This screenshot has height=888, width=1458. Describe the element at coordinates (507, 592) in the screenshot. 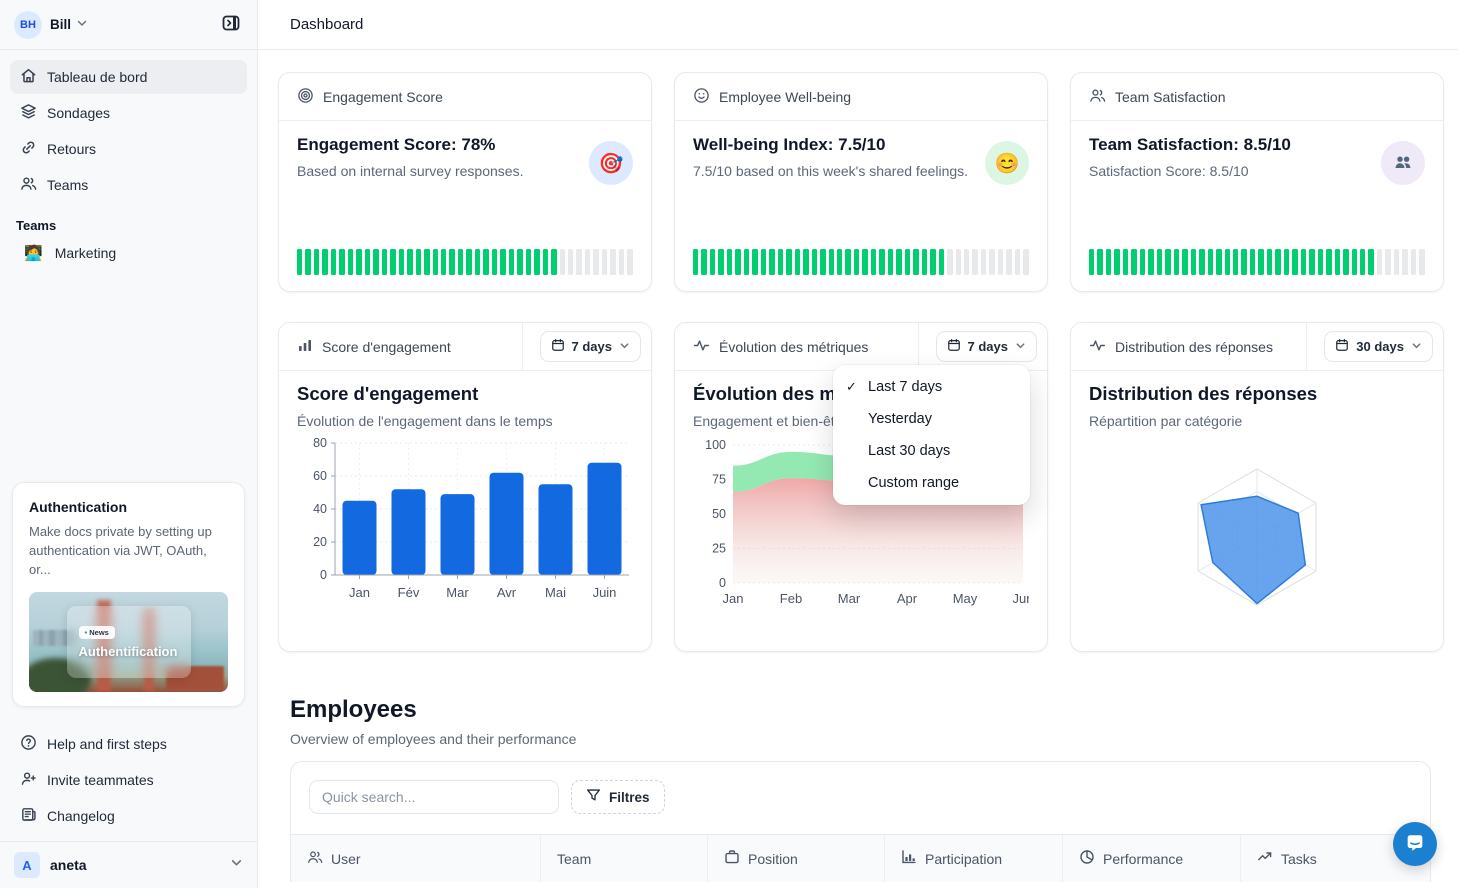

I see `svg-text: Avr` at that location.